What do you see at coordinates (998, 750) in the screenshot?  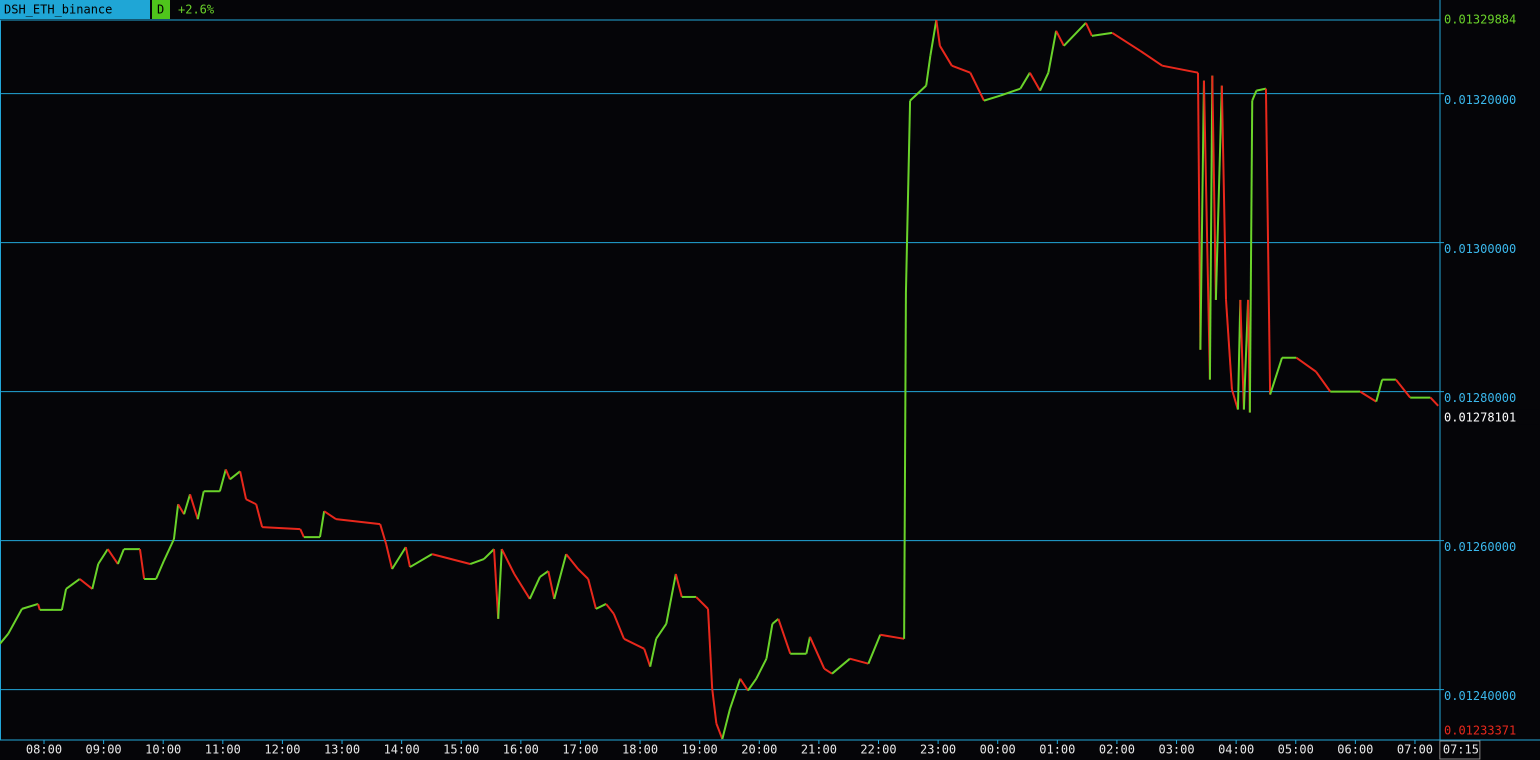 I see `x-tick-label: 00:00` at bounding box center [998, 750].